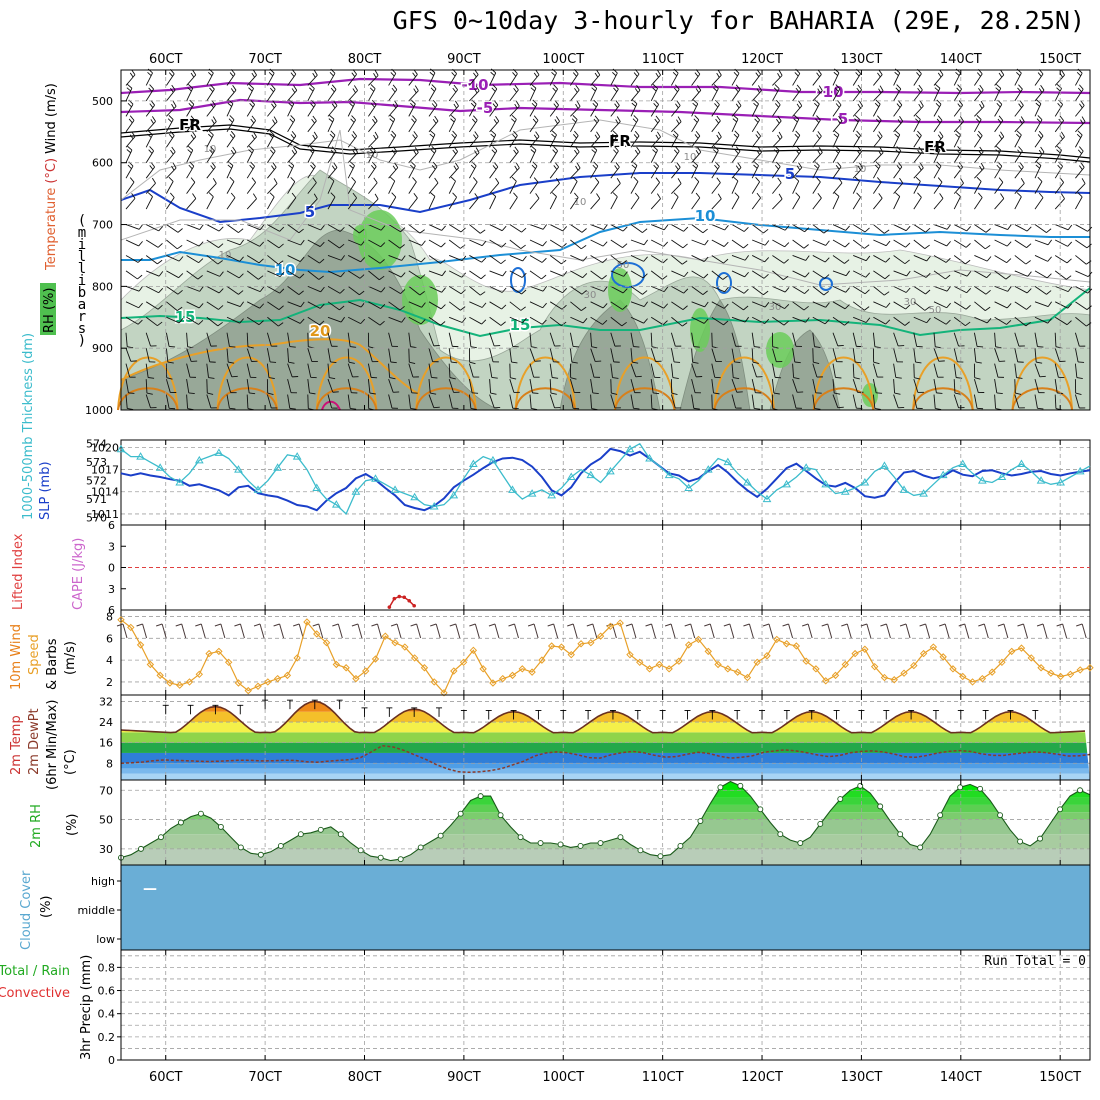 This screenshot has height=1100, width=1100. Describe the element at coordinates (900, 834) in the screenshot. I see `rh-marker` at that location.